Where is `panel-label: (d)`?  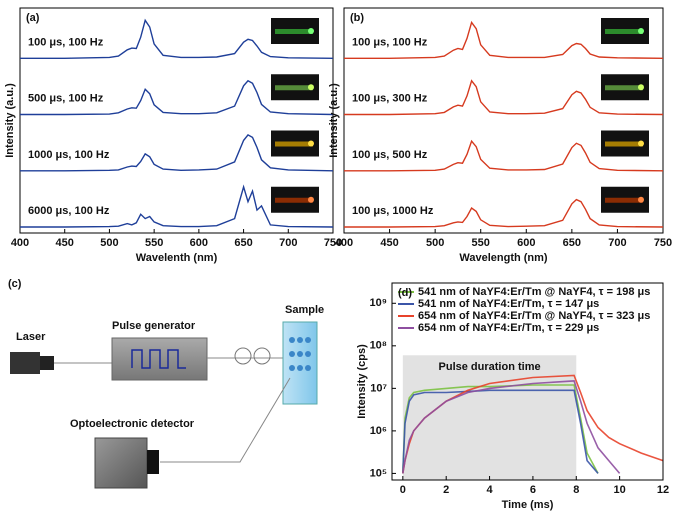 panel-label: (d) is located at coordinates (405, 293).